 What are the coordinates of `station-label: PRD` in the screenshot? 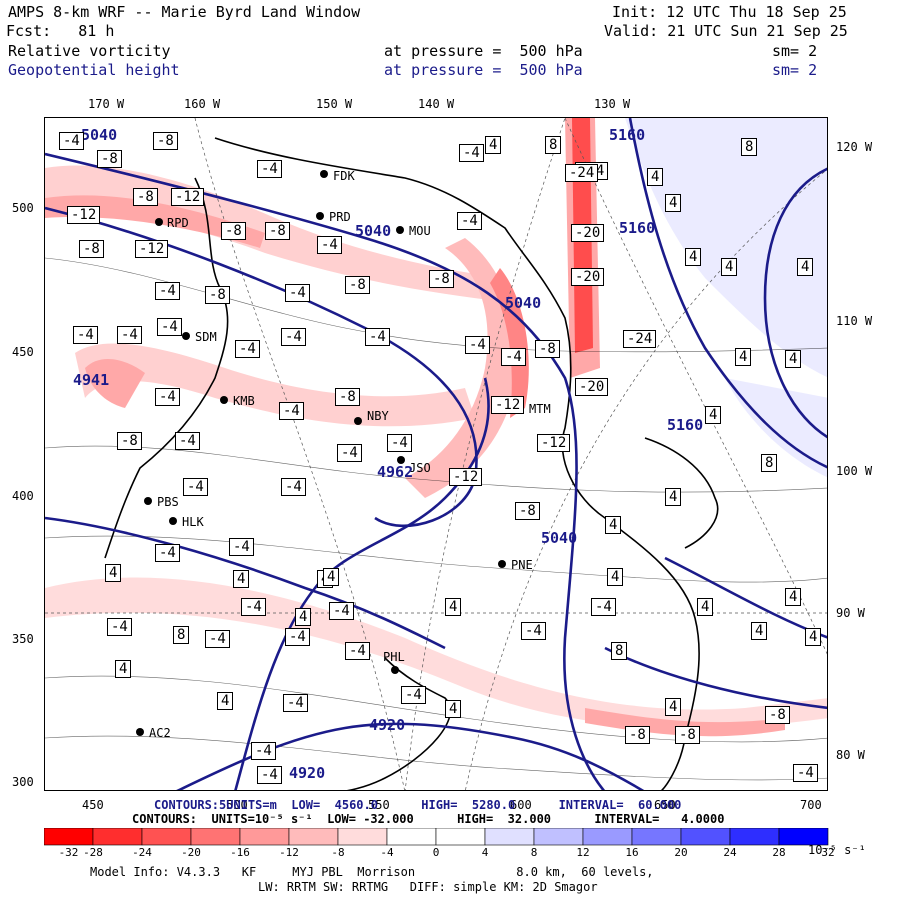 It's located at (340, 217).